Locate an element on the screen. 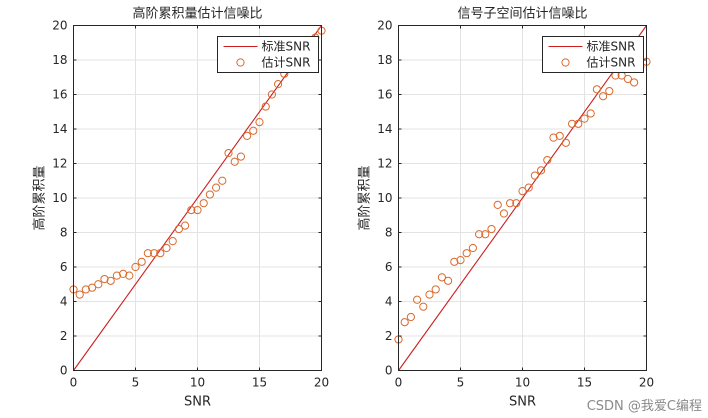 Image resolution: width=708 pixels, height=418 pixels. p2-chart-title: 信号子空间估计信噪比 is located at coordinates (522, 14).